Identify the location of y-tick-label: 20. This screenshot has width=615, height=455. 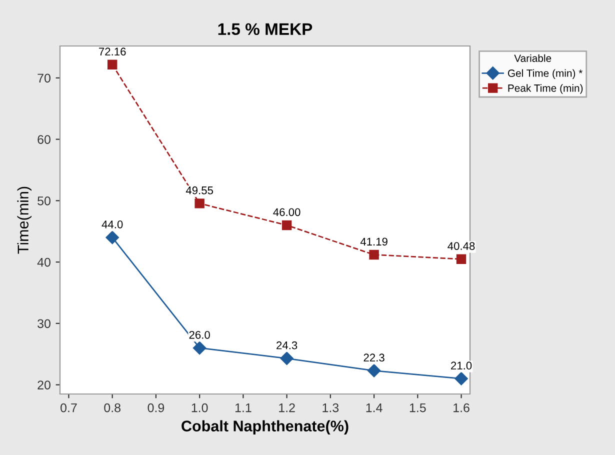
(44, 385).